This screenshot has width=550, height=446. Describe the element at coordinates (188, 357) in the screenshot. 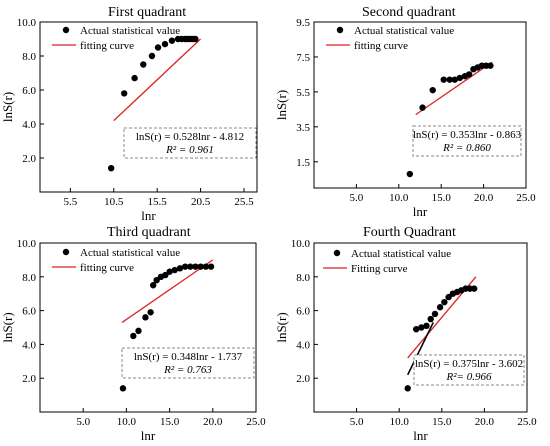

I see `fit-equation: lnS(r) = 0.348lnr - 1.737` at that location.